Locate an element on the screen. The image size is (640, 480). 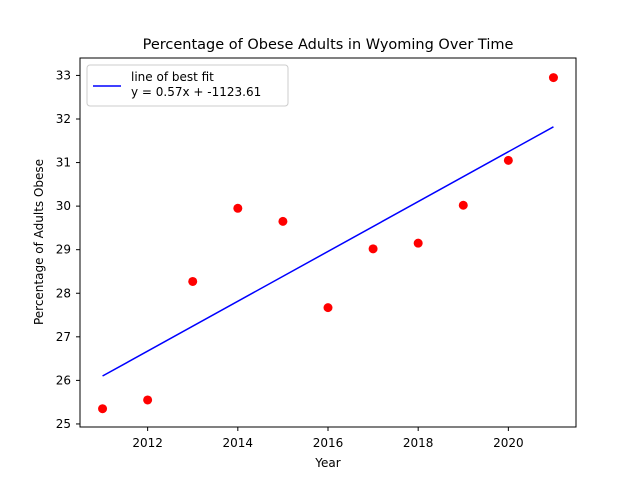
x-axis-label: Year is located at coordinates (327, 463).